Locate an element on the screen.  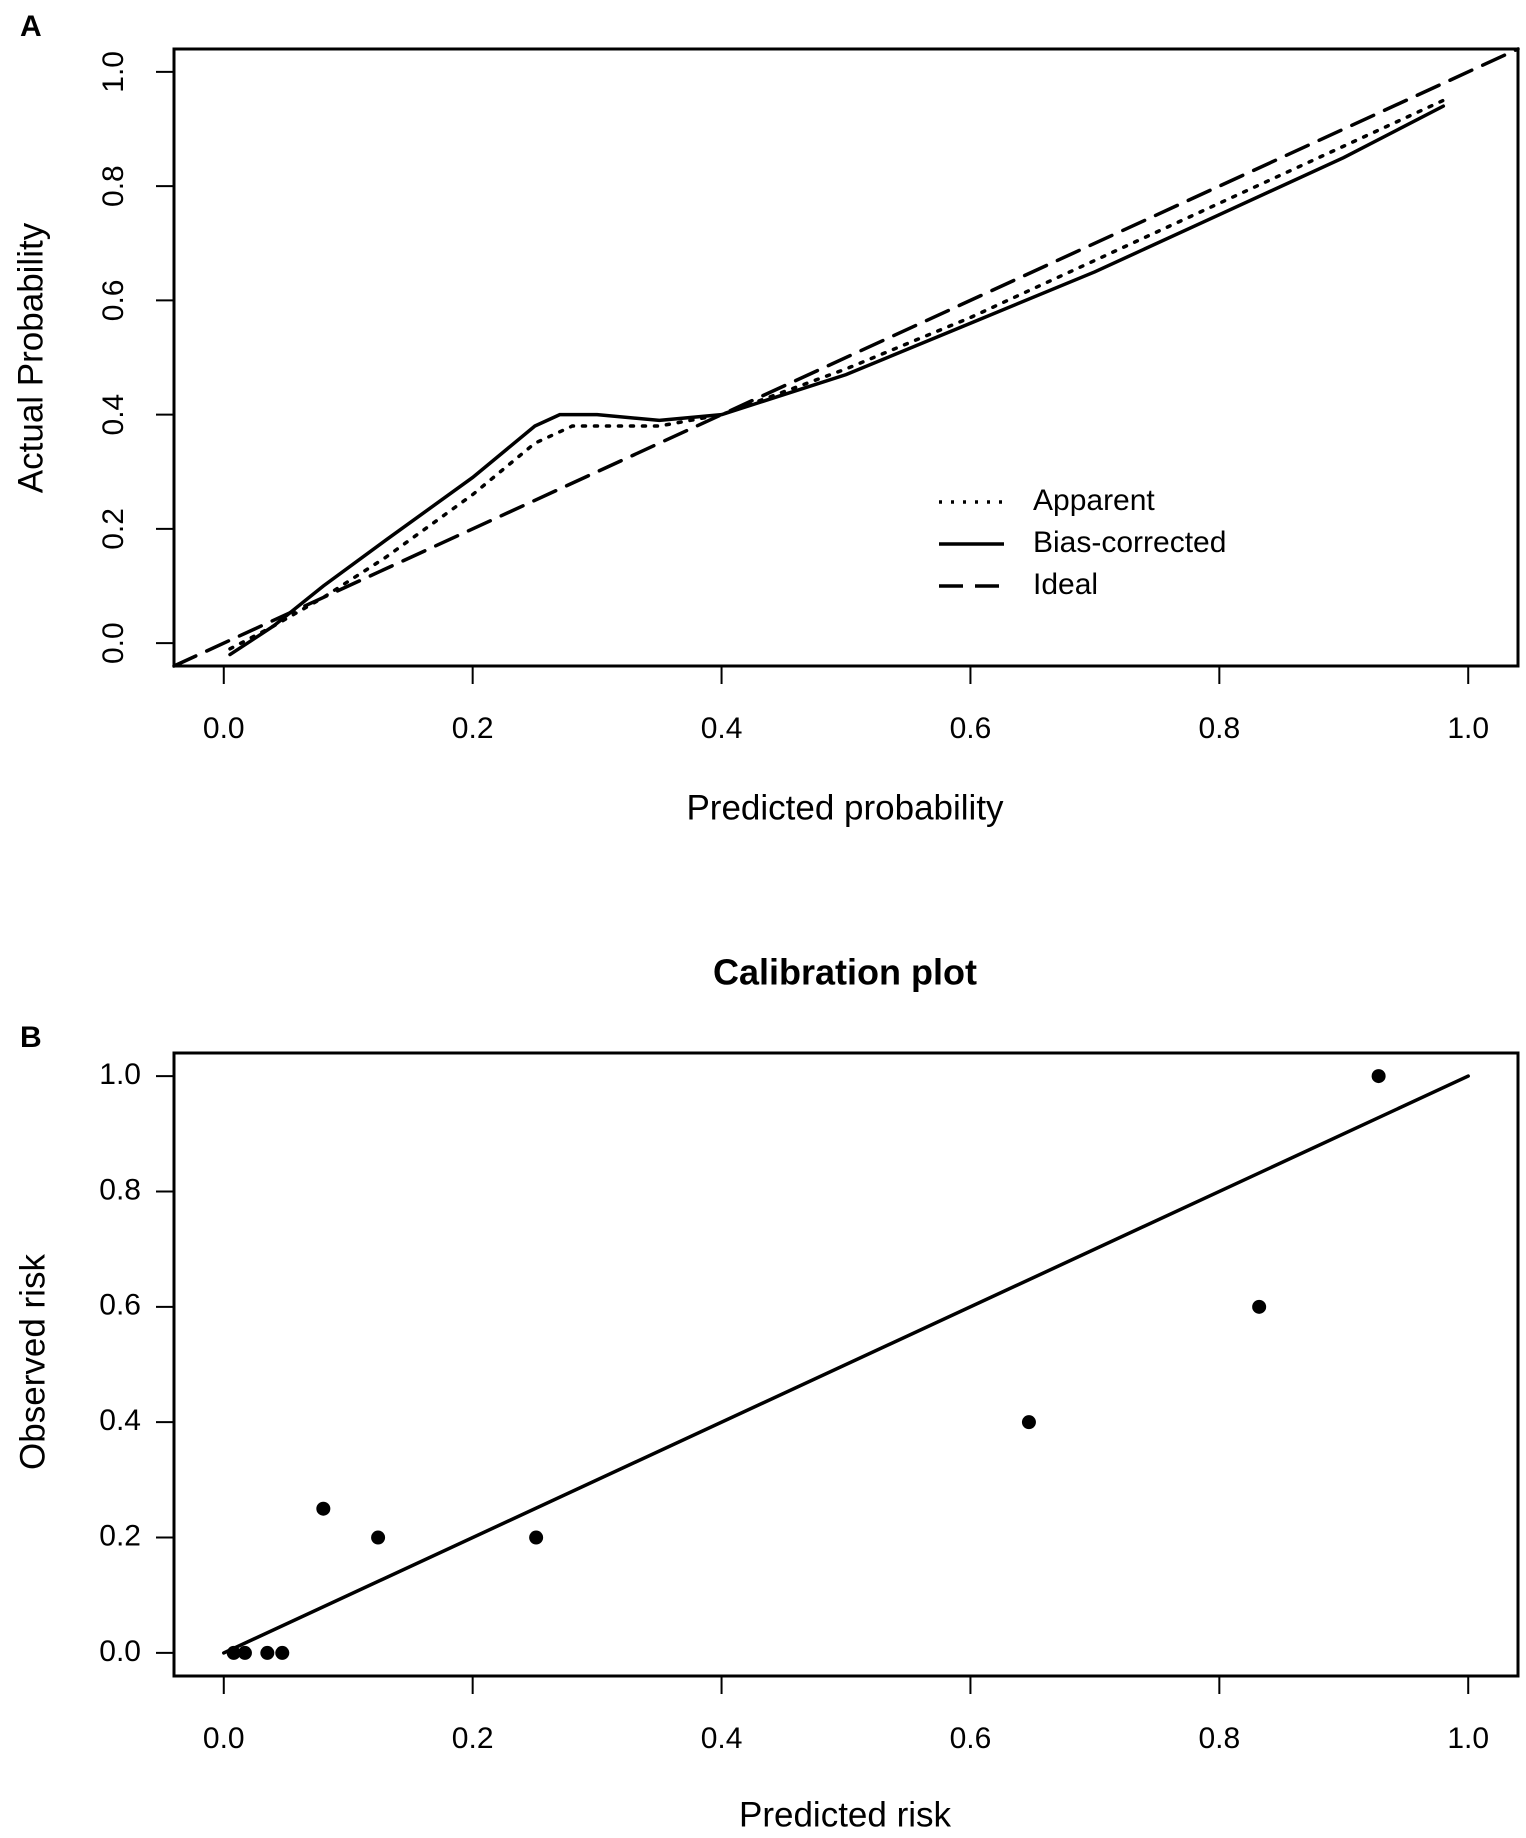
y-axis-title: Actual Probability is located at coordinates (30, 357).